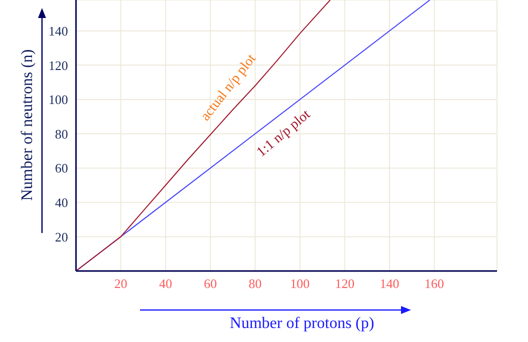 The image size is (528, 342). I want to click on x-tick-label: 40, so click(165, 284).